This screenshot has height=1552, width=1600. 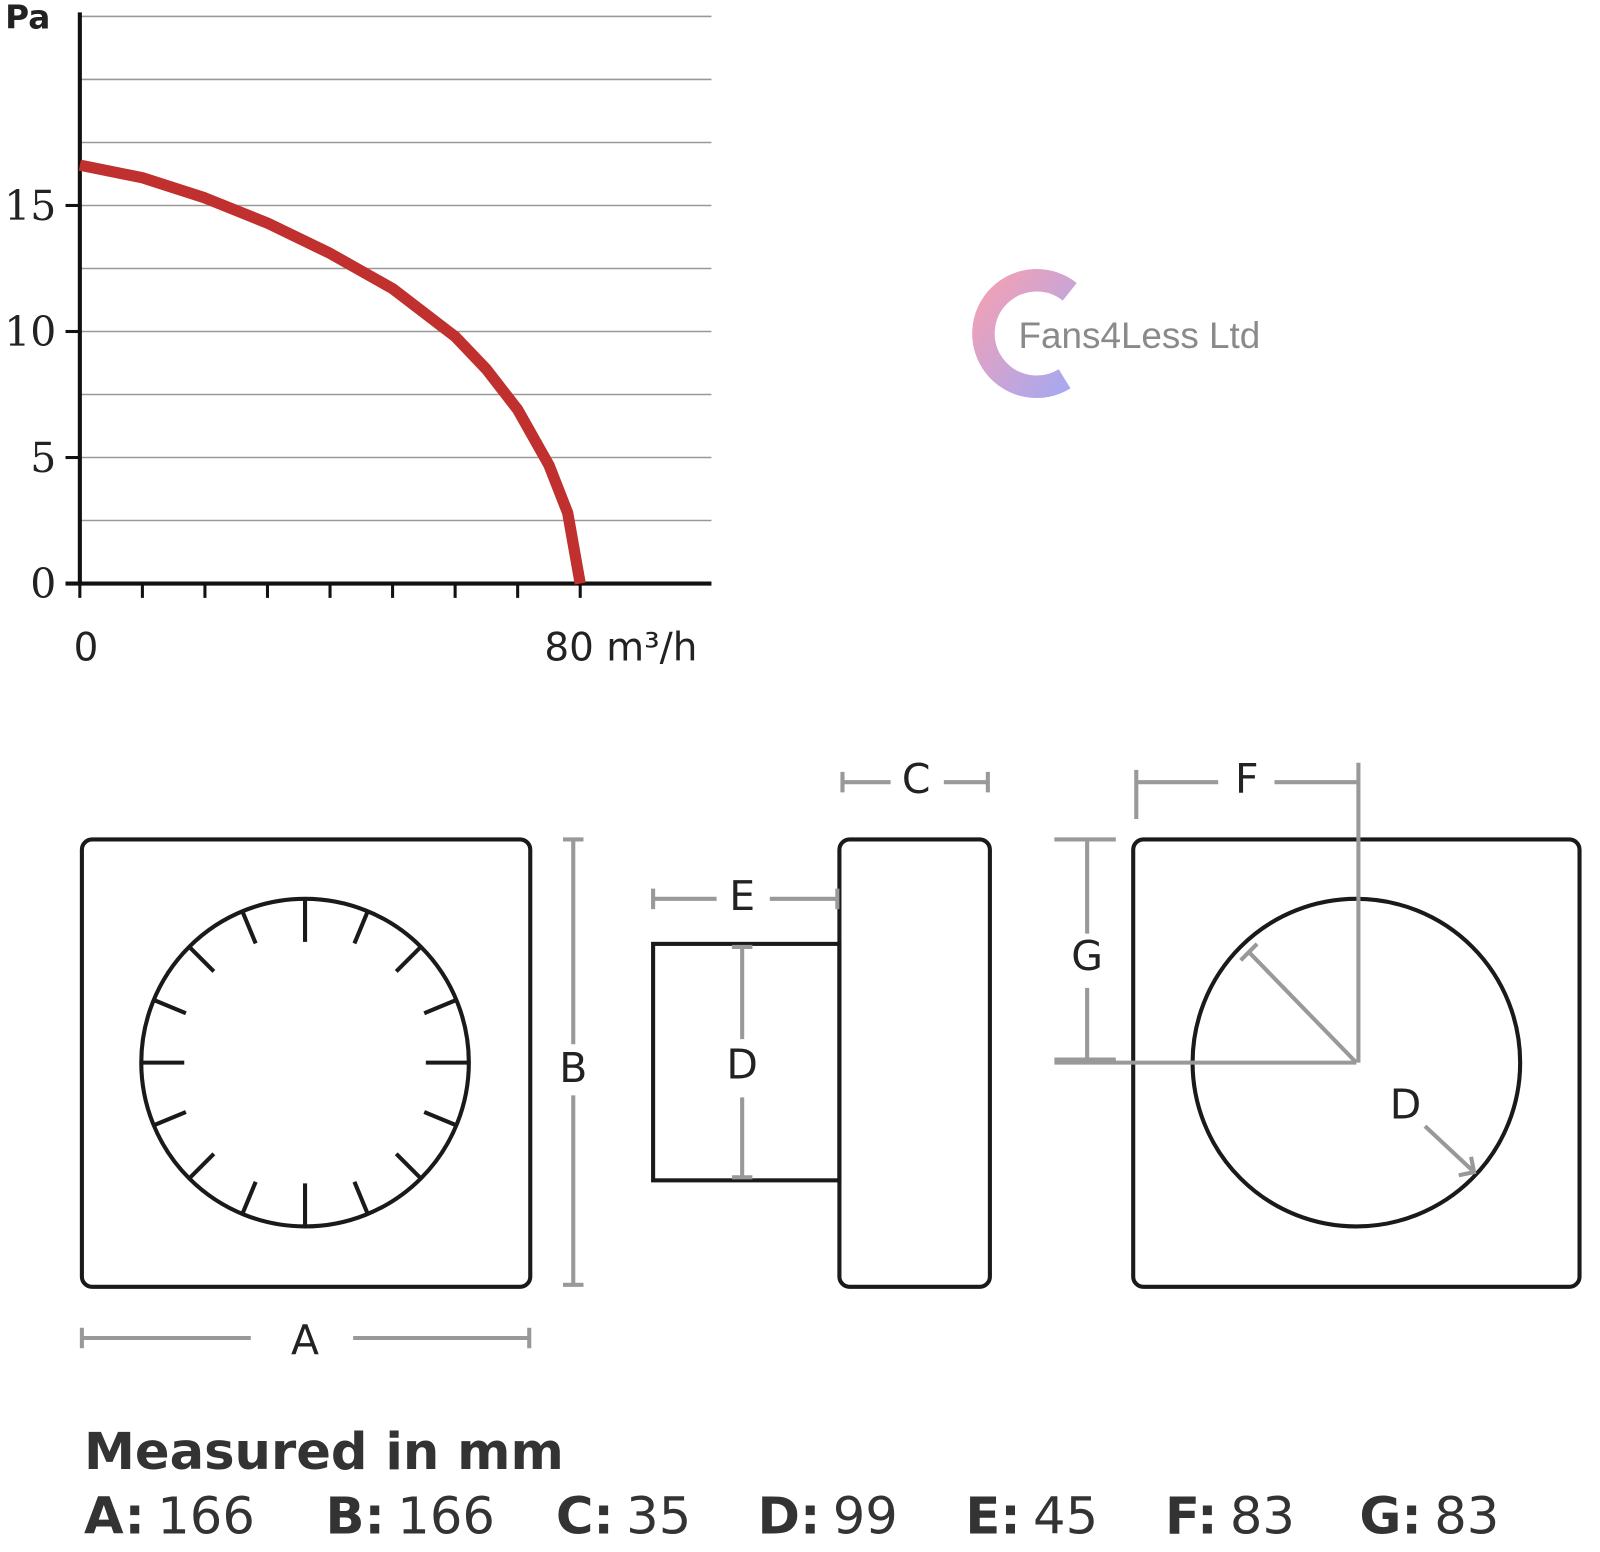 I want to click on logo-text: Fans4Less Ltd, so click(x=1140, y=335).